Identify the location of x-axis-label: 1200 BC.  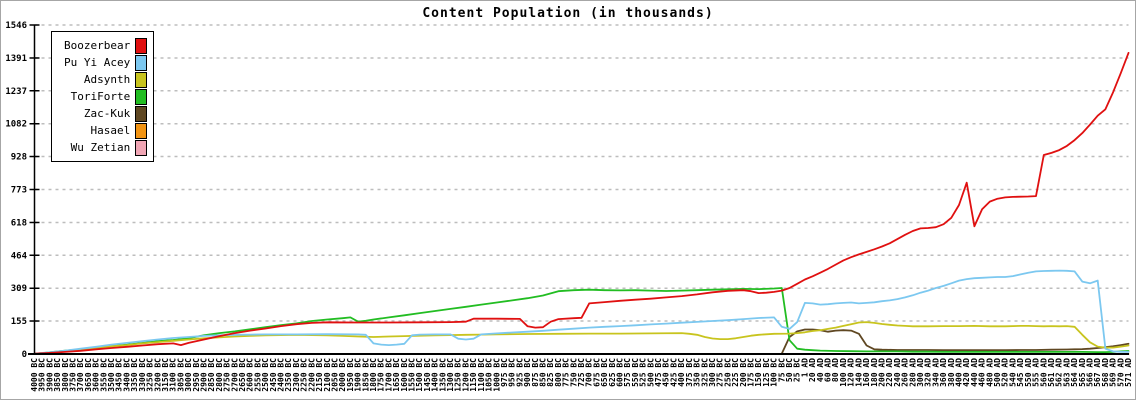
(465, 375).